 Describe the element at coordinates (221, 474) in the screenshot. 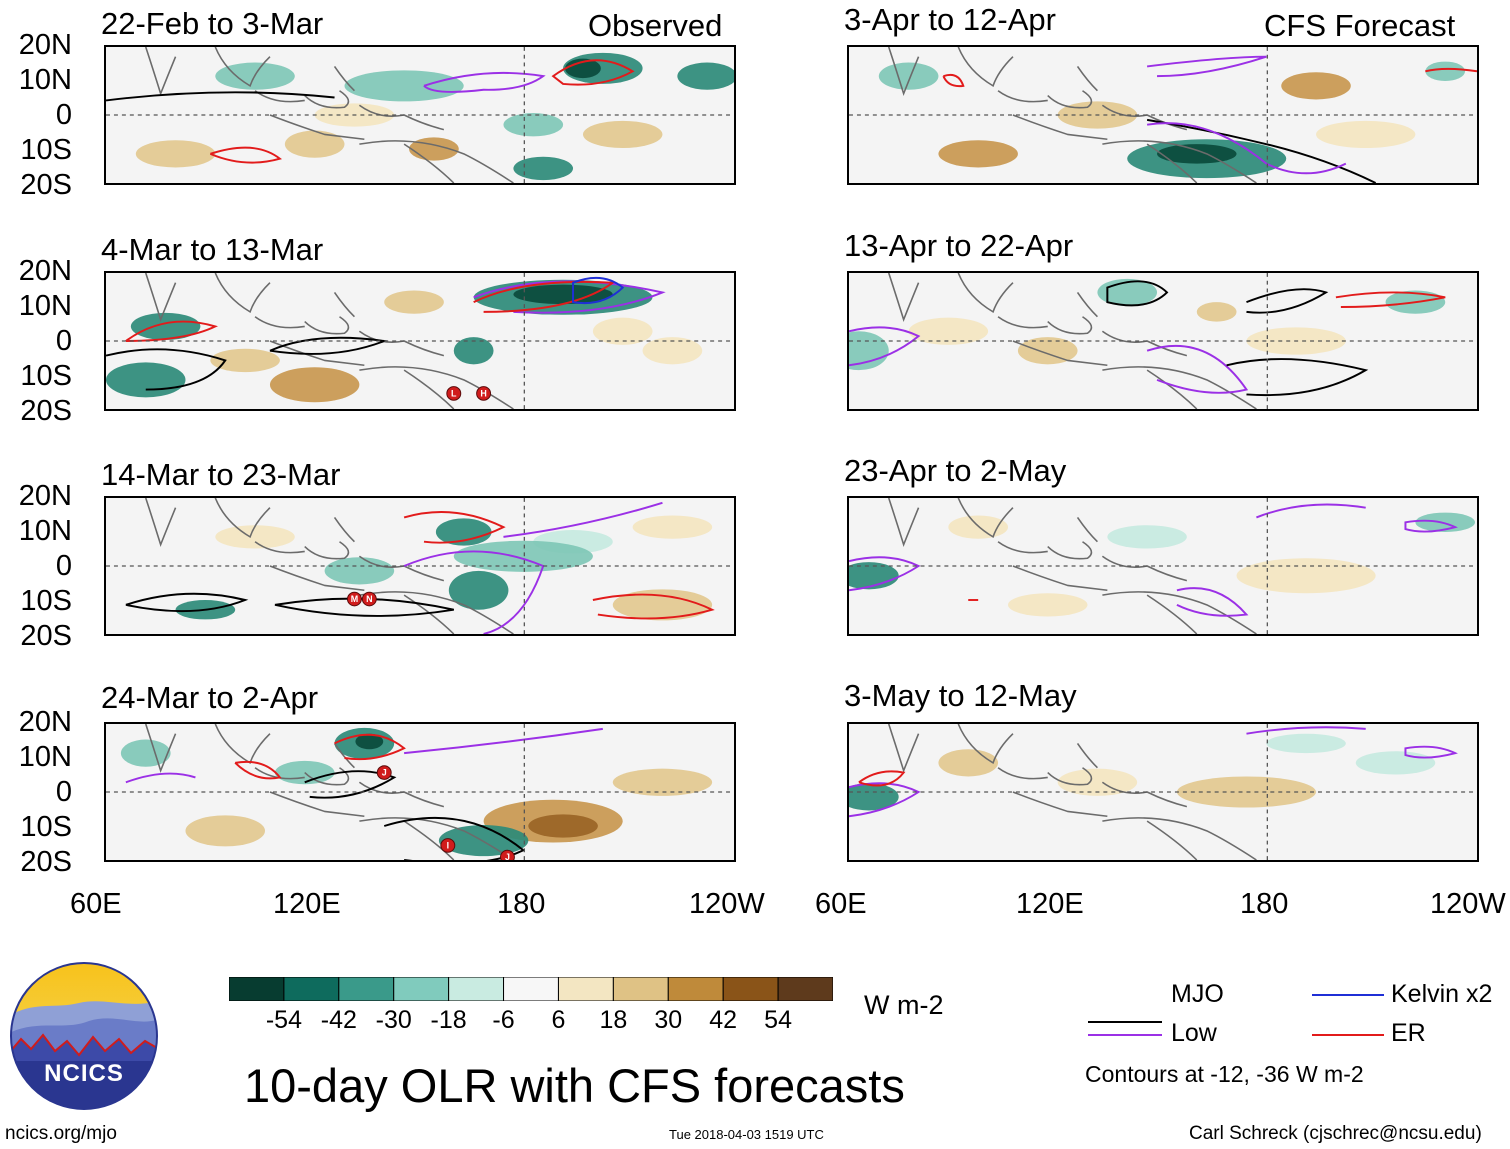

I see `panel-title-3: 14-Mar to 23-Mar` at that location.